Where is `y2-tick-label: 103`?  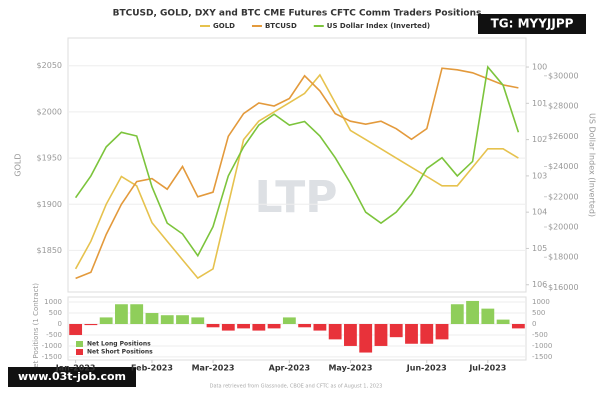 y2-tick-label: 103 is located at coordinates (539, 175).